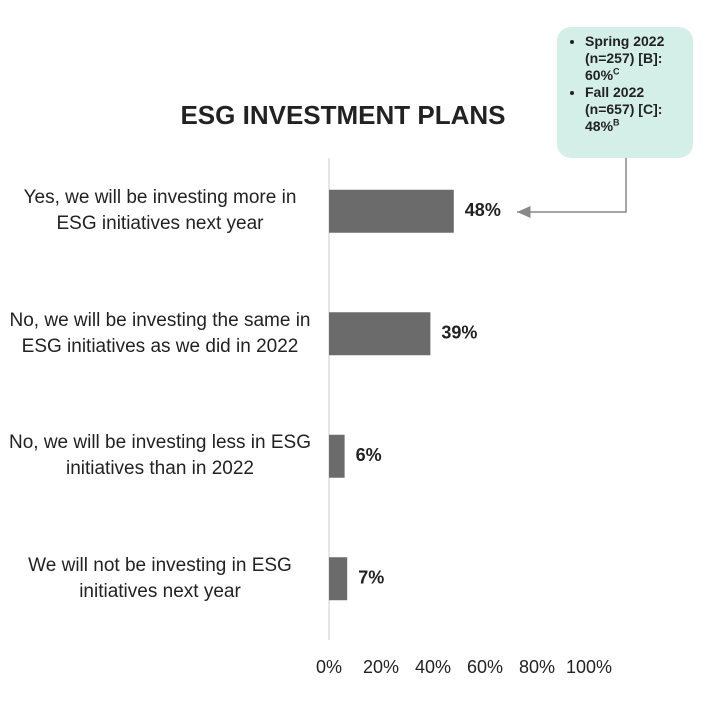 The height and width of the screenshot is (720, 711). I want to click on x-tick-label: 40%, so click(433, 667).